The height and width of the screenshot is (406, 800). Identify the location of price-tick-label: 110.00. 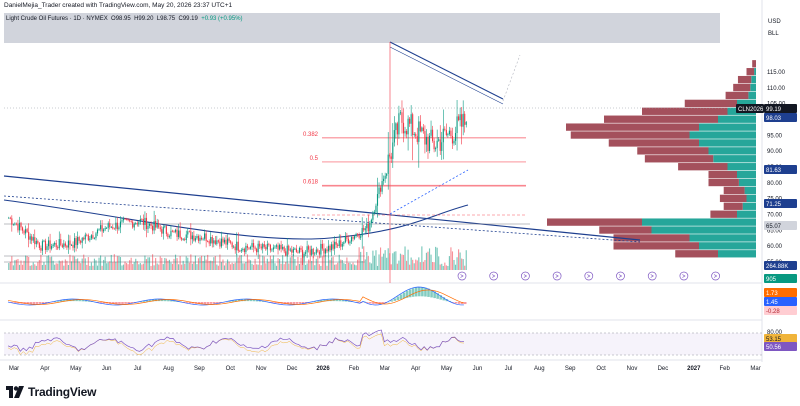
(776, 89).